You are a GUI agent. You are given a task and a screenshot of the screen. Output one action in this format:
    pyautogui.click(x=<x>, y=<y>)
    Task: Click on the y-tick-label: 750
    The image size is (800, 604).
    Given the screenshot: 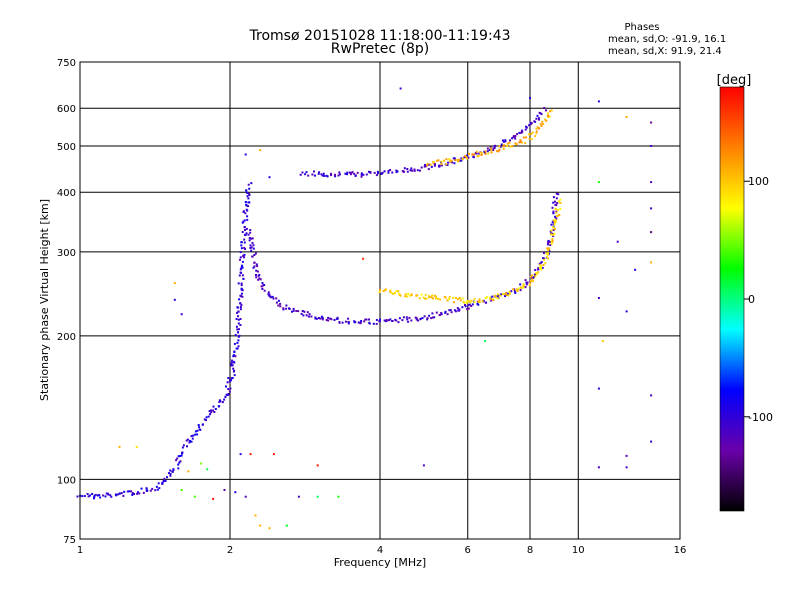 What is the action you would take?
    pyautogui.click(x=66, y=63)
    